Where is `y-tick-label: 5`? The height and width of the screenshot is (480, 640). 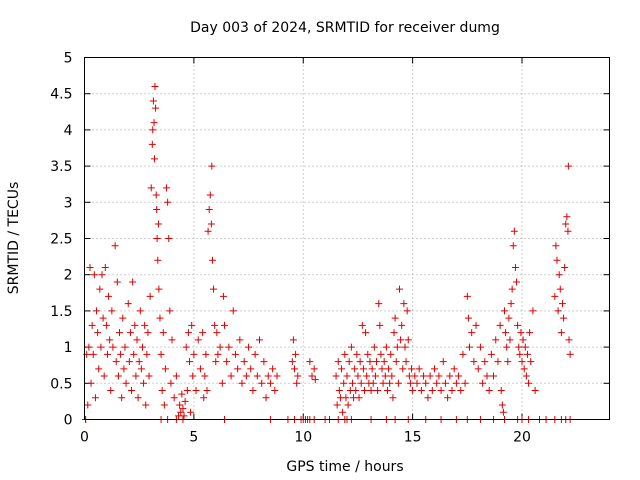
y-tick-label: 5 is located at coordinates (68, 59).